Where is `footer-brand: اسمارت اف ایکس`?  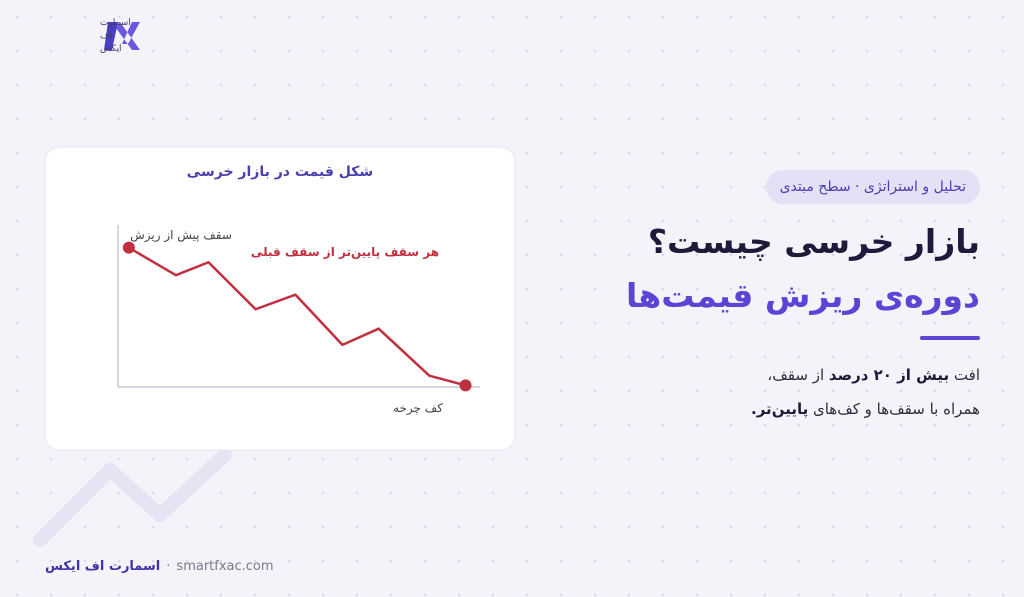
footer-brand: اسمارت اف ایکس is located at coordinates (103, 566).